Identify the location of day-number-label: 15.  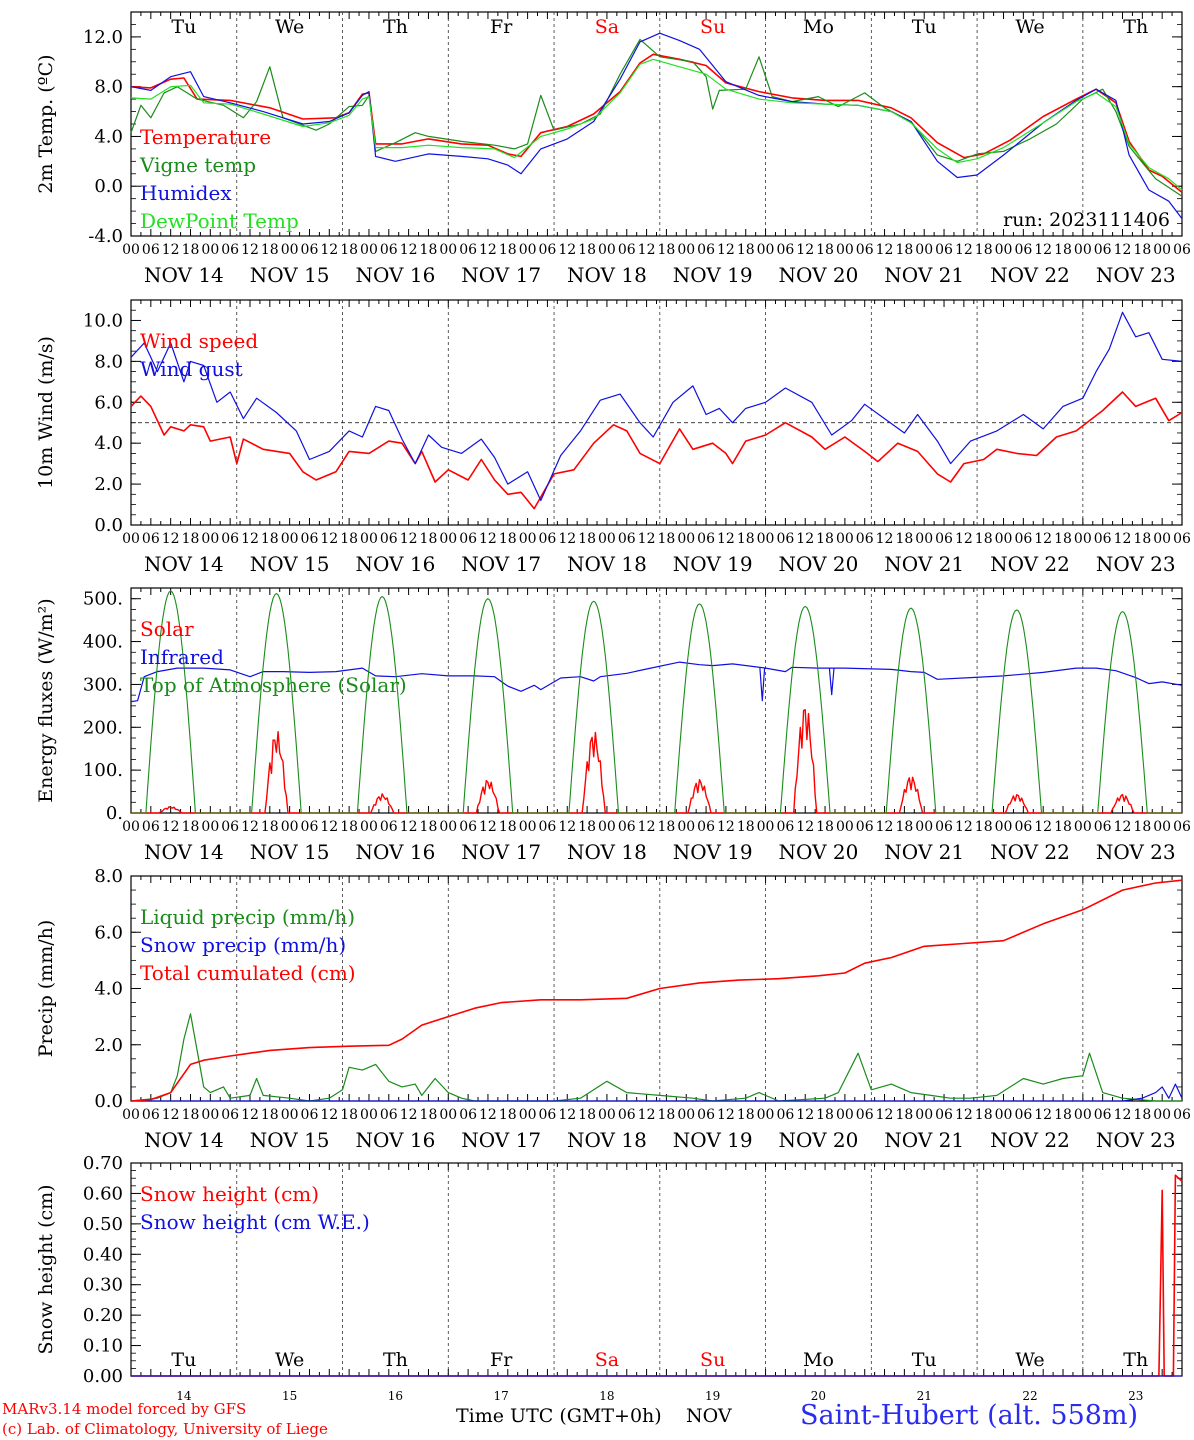
(289, 1394).